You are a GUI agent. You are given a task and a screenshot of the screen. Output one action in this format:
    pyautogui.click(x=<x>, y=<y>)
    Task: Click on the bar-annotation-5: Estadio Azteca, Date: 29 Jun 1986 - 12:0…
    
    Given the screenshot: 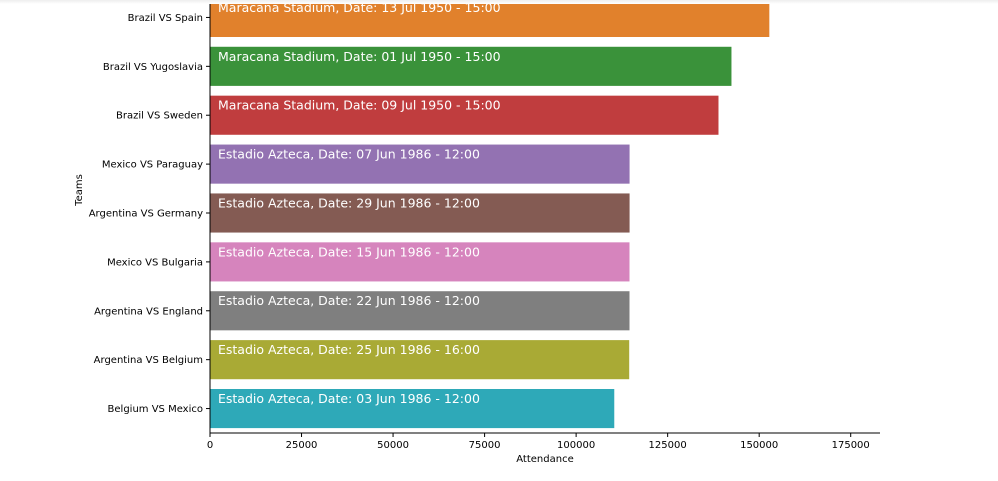 What is the action you would take?
    pyautogui.click(x=349, y=202)
    